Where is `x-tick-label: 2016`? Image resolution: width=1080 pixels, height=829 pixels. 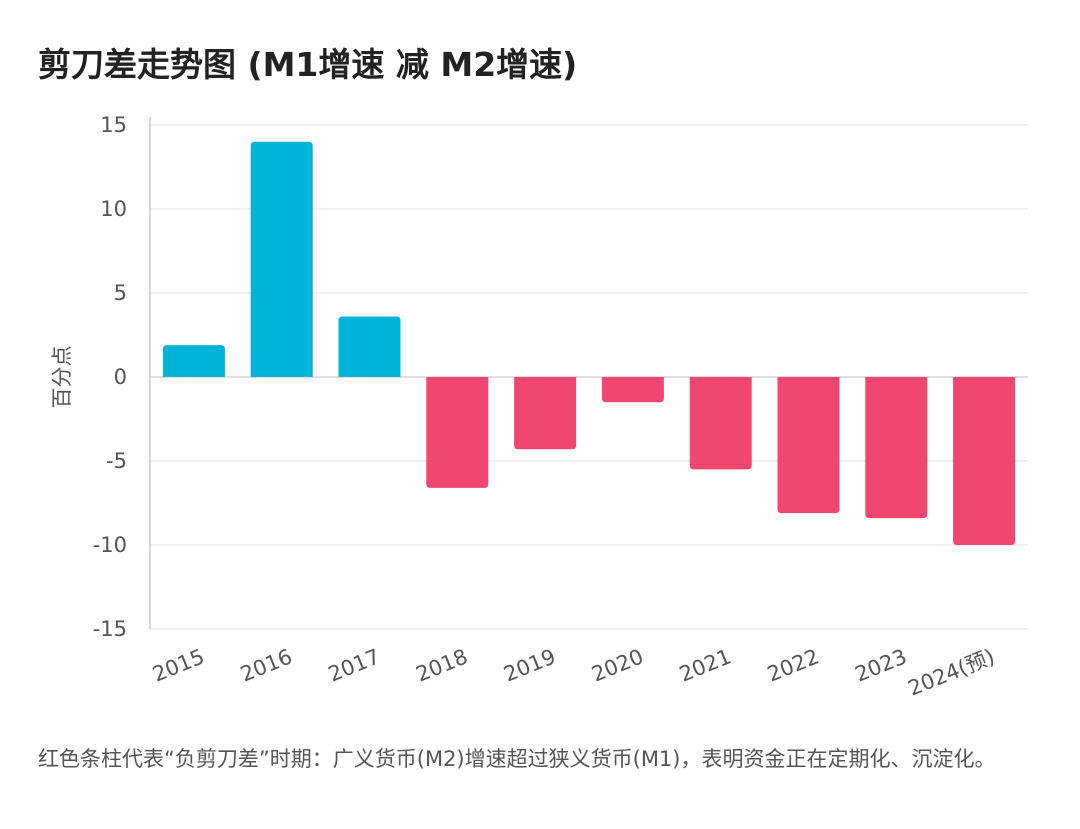
x-tick-label: 2016 is located at coordinates (266, 665).